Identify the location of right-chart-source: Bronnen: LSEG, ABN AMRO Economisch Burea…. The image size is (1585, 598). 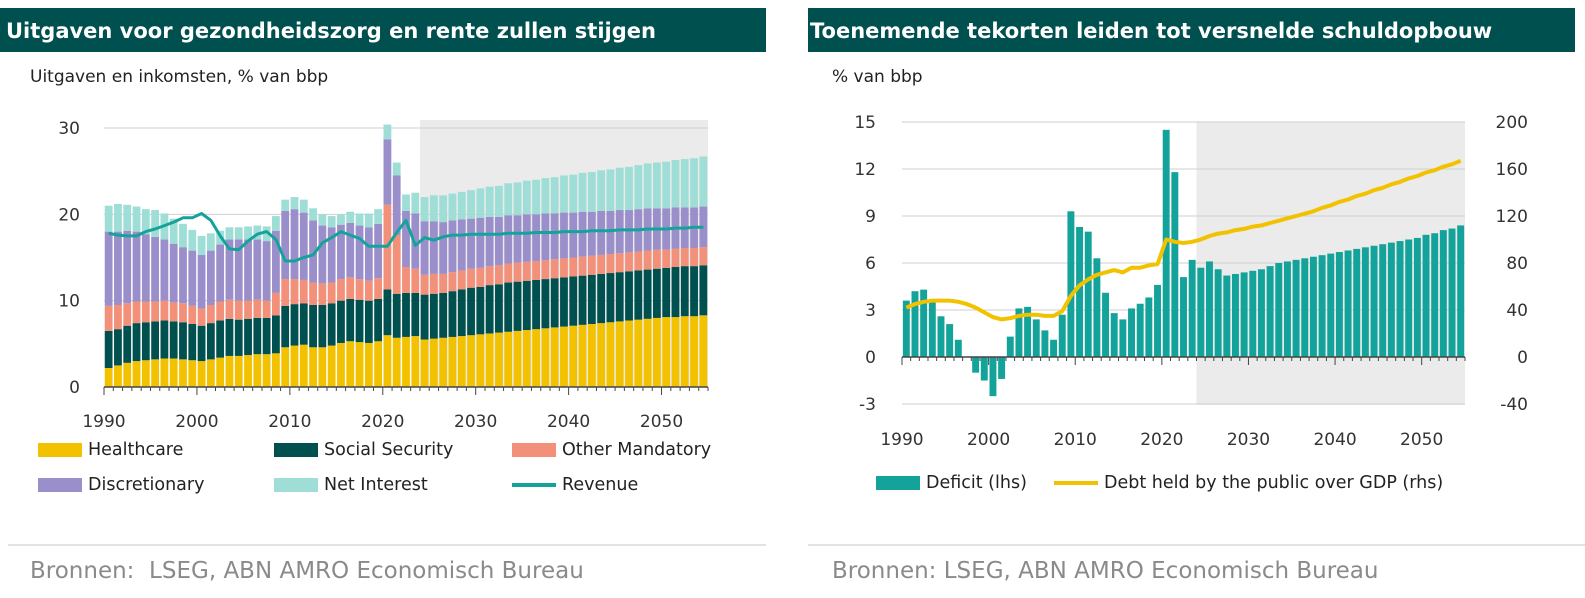
(1105, 571).